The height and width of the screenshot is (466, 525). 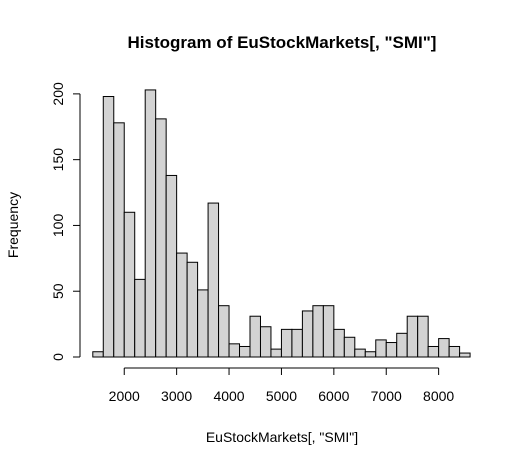 What do you see at coordinates (58, 357) in the screenshot?
I see `y-tick-label: 0` at bounding box center [58, 357].